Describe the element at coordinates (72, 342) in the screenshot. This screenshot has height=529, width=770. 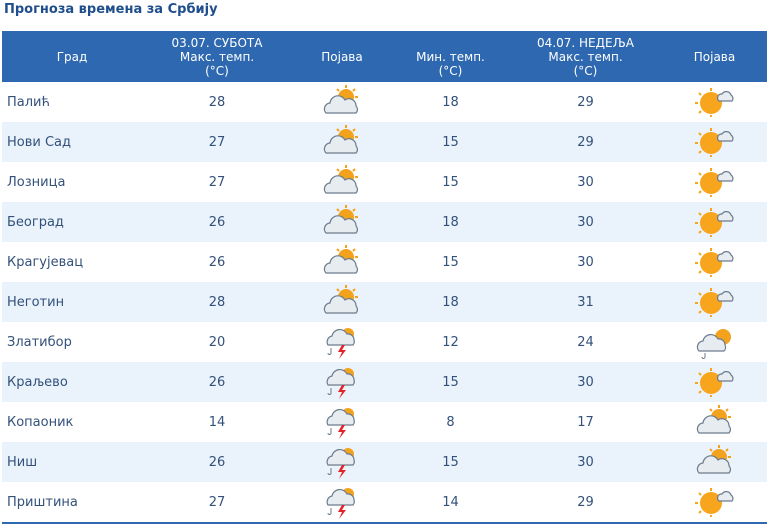
I see `city-name: Златибор` at that location.